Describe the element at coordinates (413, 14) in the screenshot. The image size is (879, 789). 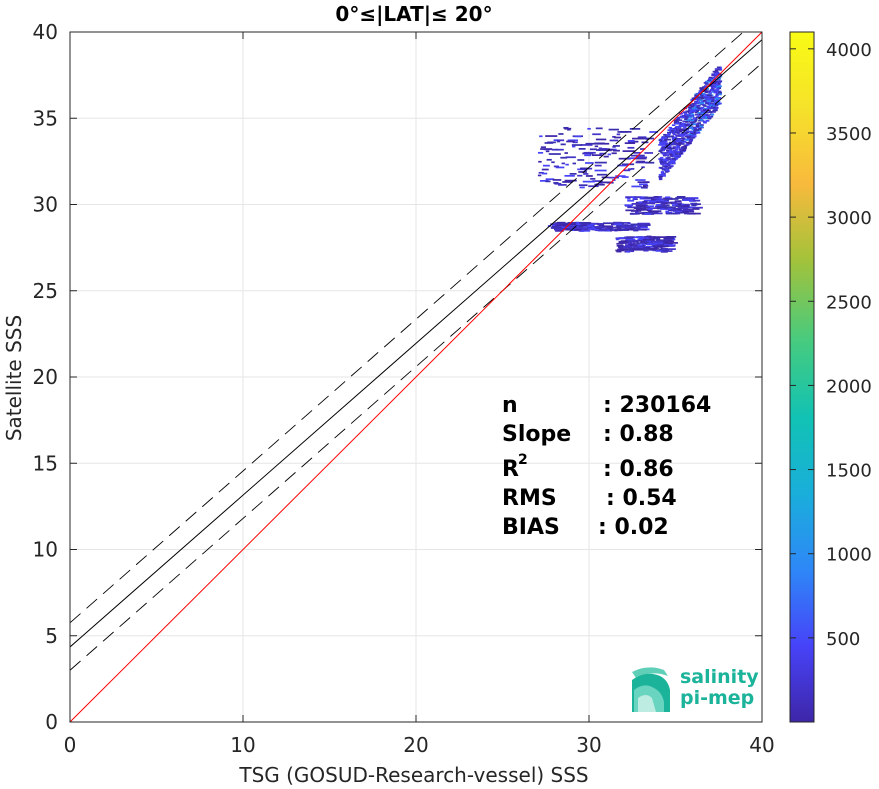
I see `chart-title: 0°≤|LAT|≤ 20°` at that location.